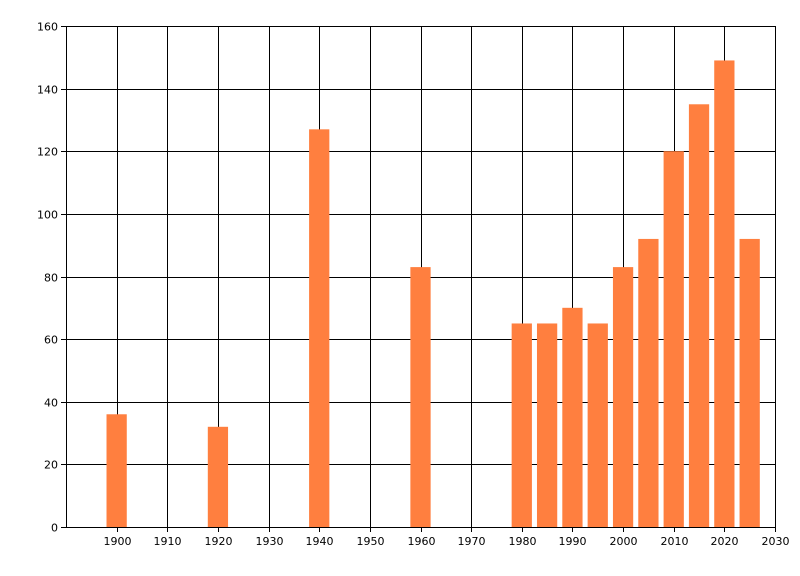 The height and width of the screenshot is (576, 800). What do you see at coordinates (319, 328) in the screenshot?
I see `bar-1940` at bounding box center [319, 328].